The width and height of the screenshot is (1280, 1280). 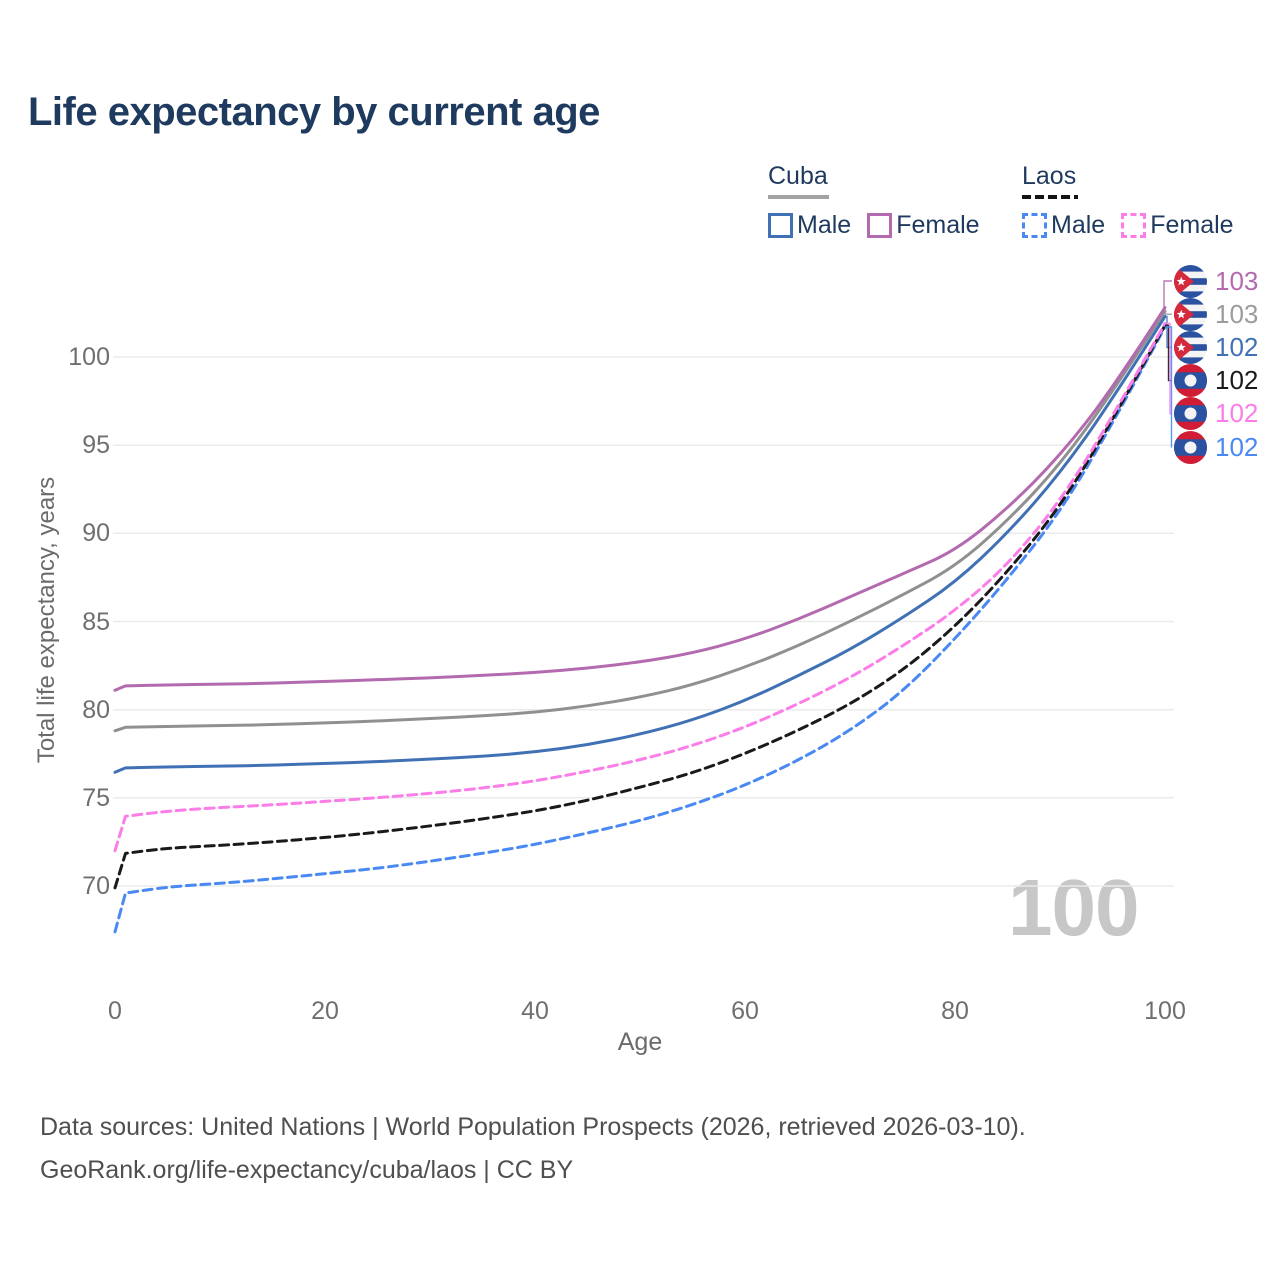 I want to click on page-title: Life expectancy by current age, so click(x=314, y=112).